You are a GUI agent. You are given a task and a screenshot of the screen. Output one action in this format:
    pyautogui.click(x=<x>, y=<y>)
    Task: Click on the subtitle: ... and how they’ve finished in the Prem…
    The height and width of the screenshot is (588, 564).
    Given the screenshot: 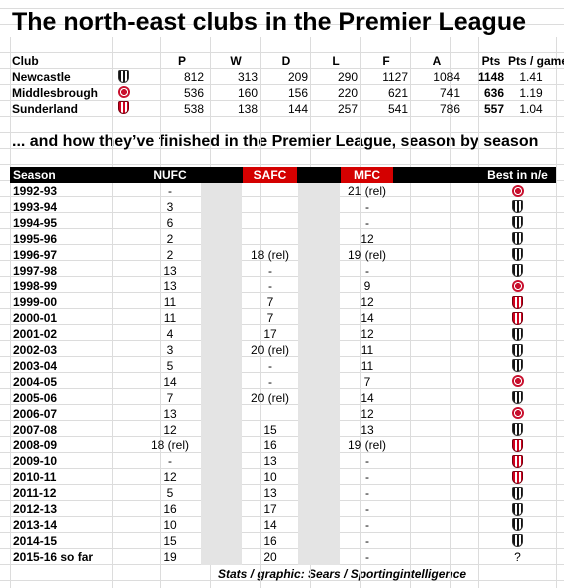 What is the action you would take?
    pyautogui.click(x=275, y=141)
    